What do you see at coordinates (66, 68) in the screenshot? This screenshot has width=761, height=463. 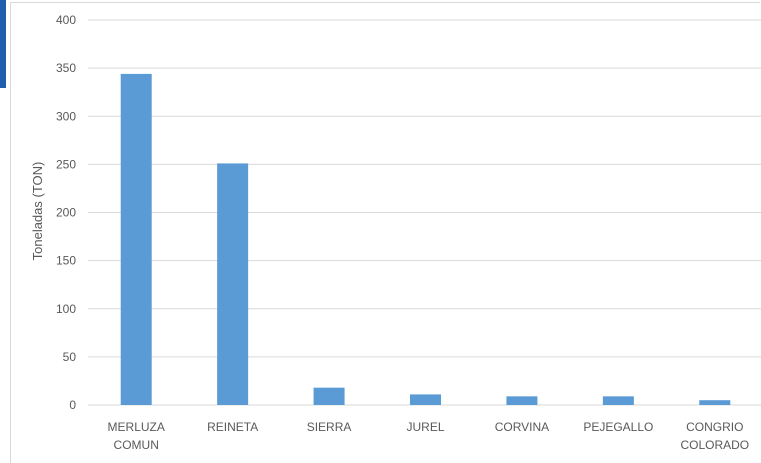 I see `y-tick-label: 350` at bounding box center [66, 68].